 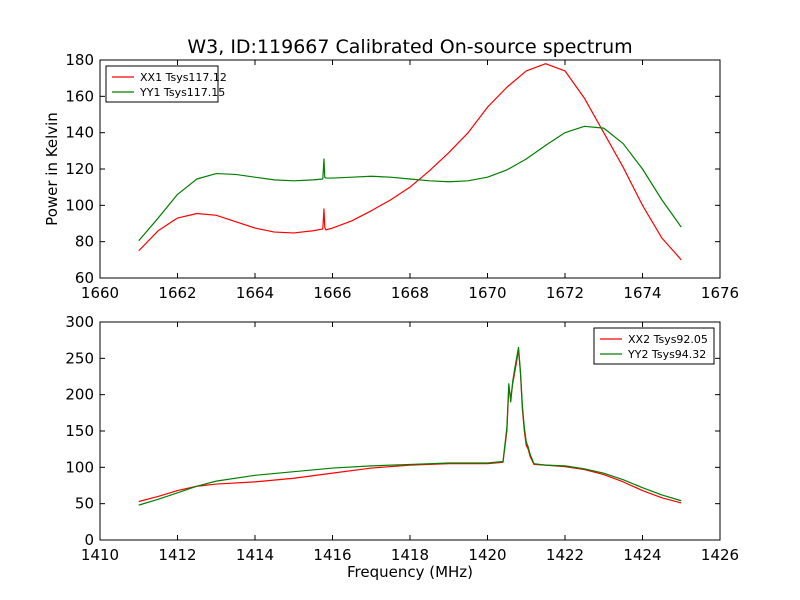 I want to click on y-tick-label: 0, so click(x=89, y=540).